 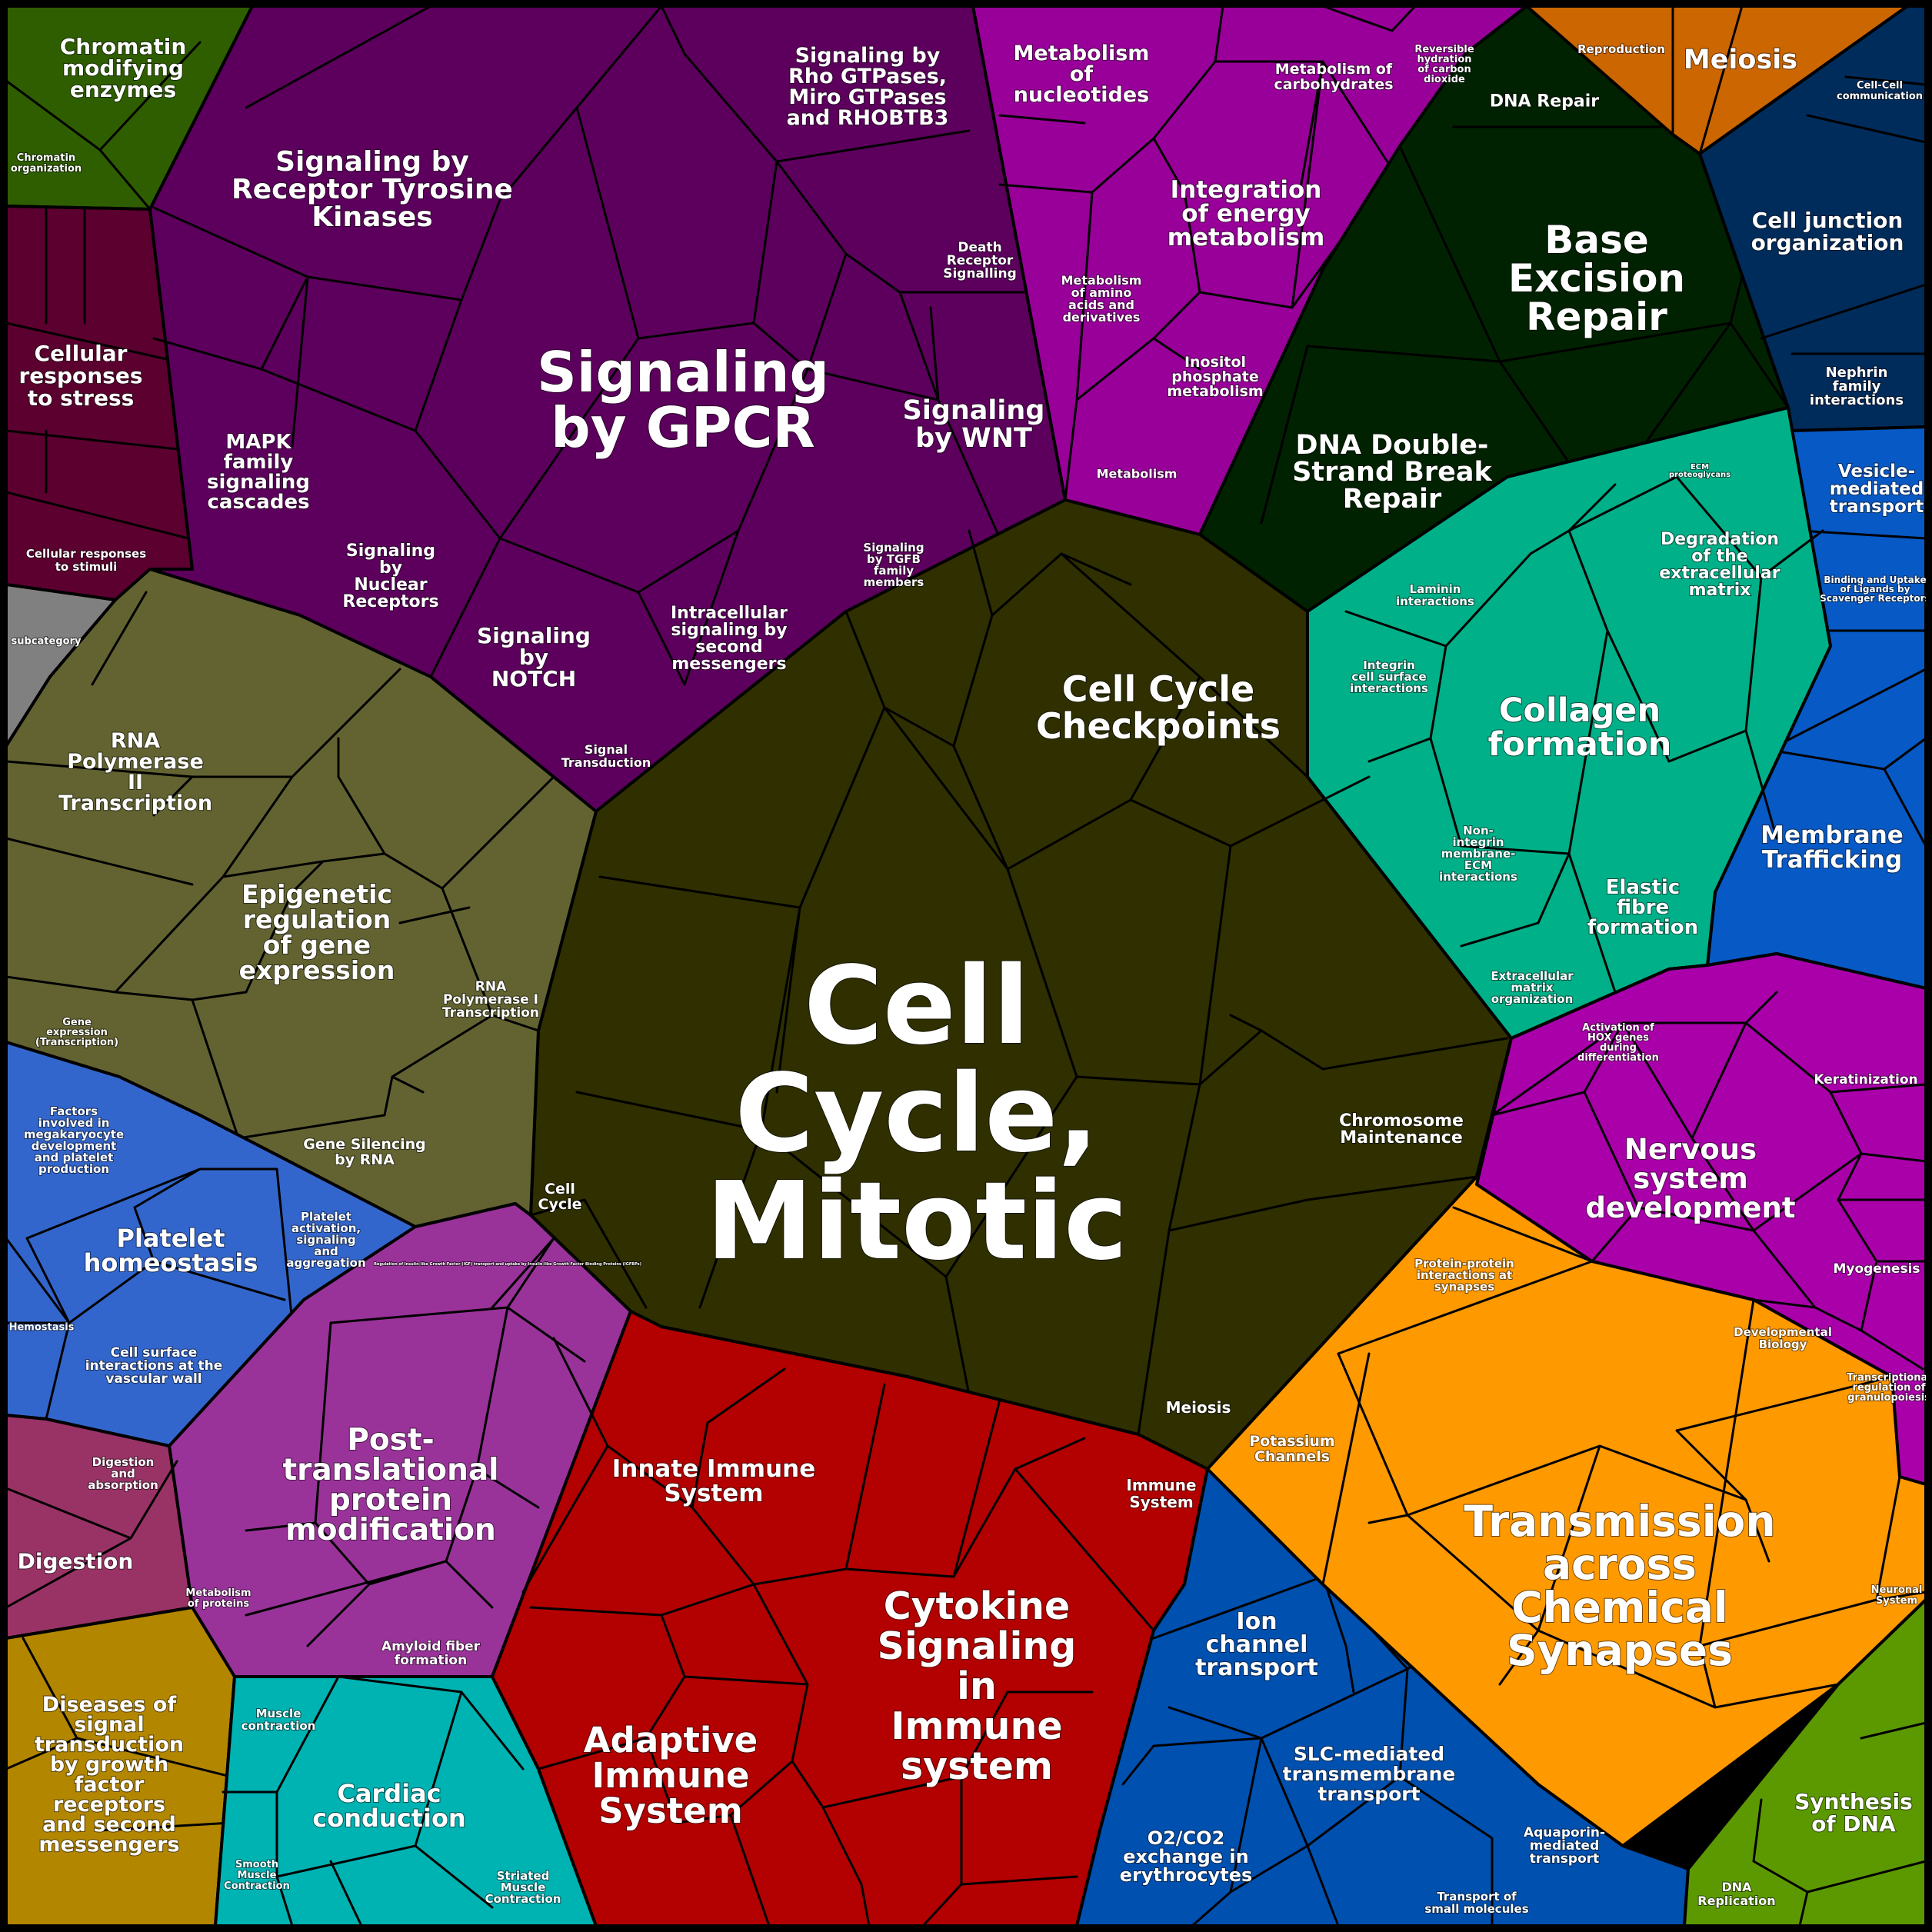 I want to click on label-platelet-homeostasis: Platelet homeostasis, so click(x=171, y=1250).